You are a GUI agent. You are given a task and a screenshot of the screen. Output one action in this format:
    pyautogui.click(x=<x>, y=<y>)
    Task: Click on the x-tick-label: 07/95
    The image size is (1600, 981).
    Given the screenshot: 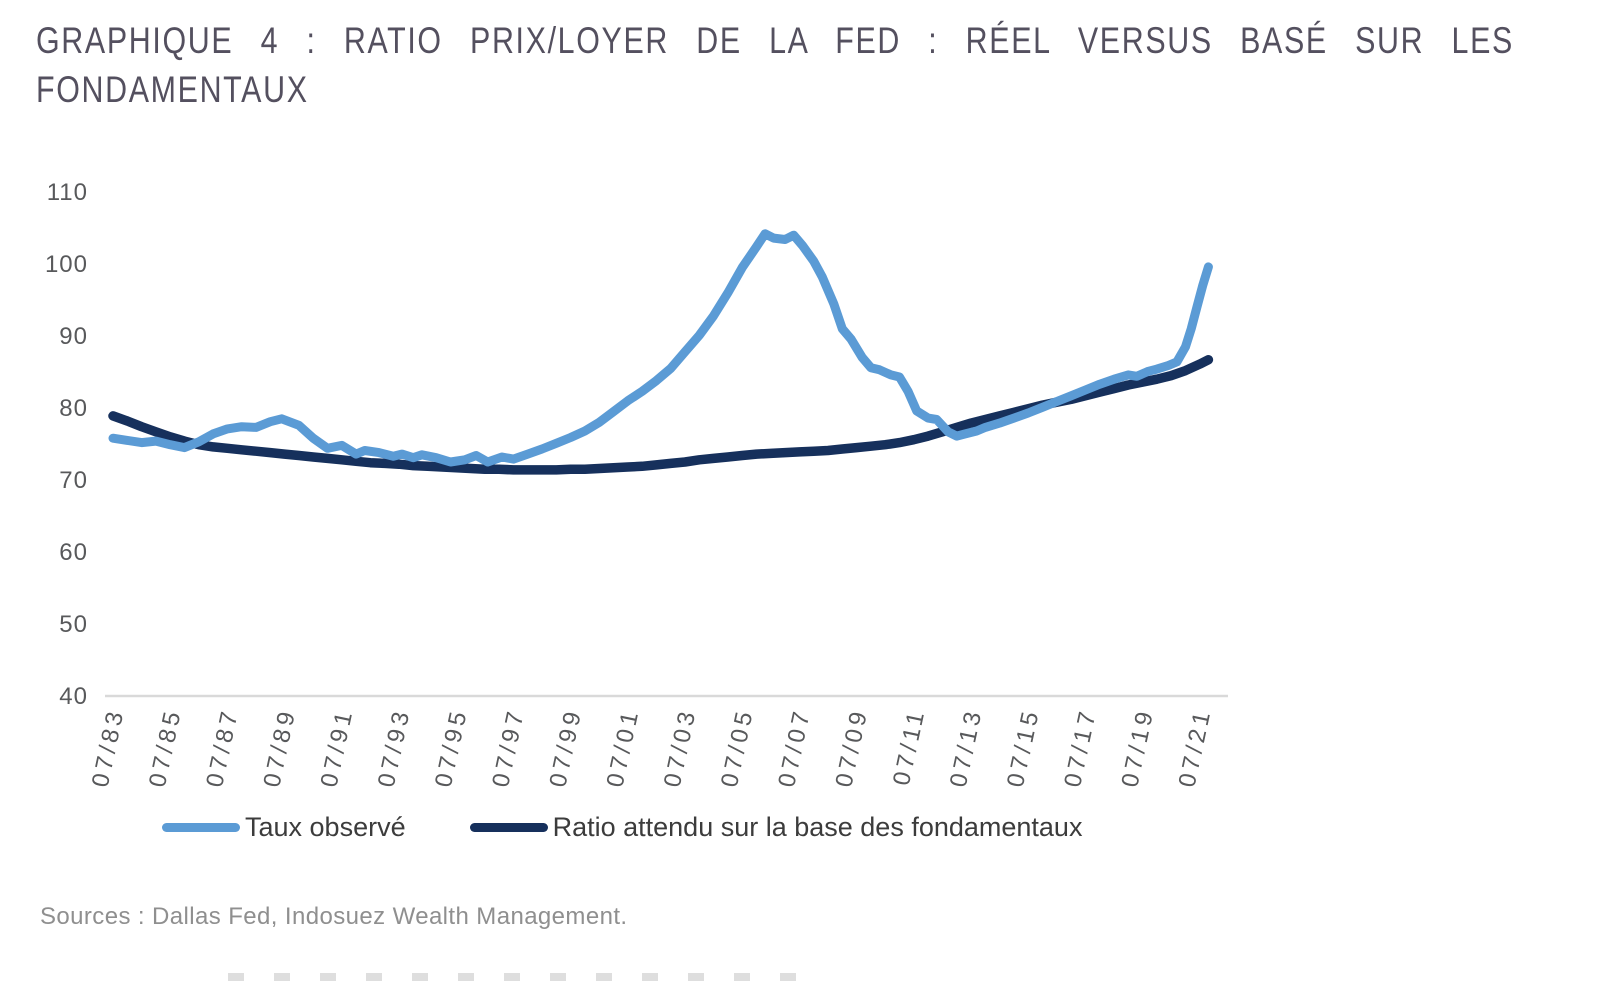 What is the action you would take?
    pyautogui.click(x=451, y=748)
    